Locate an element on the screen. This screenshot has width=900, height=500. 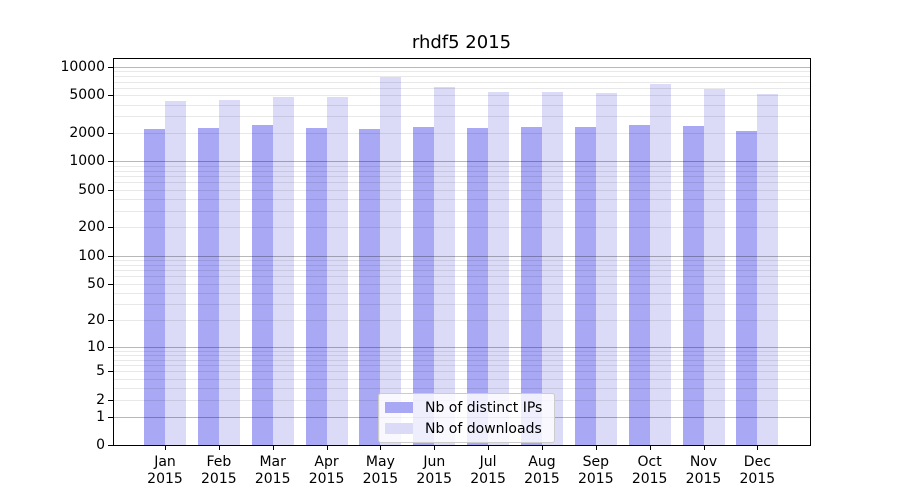
bar-distinct-ips-feb is located at coordinates (208, 286).